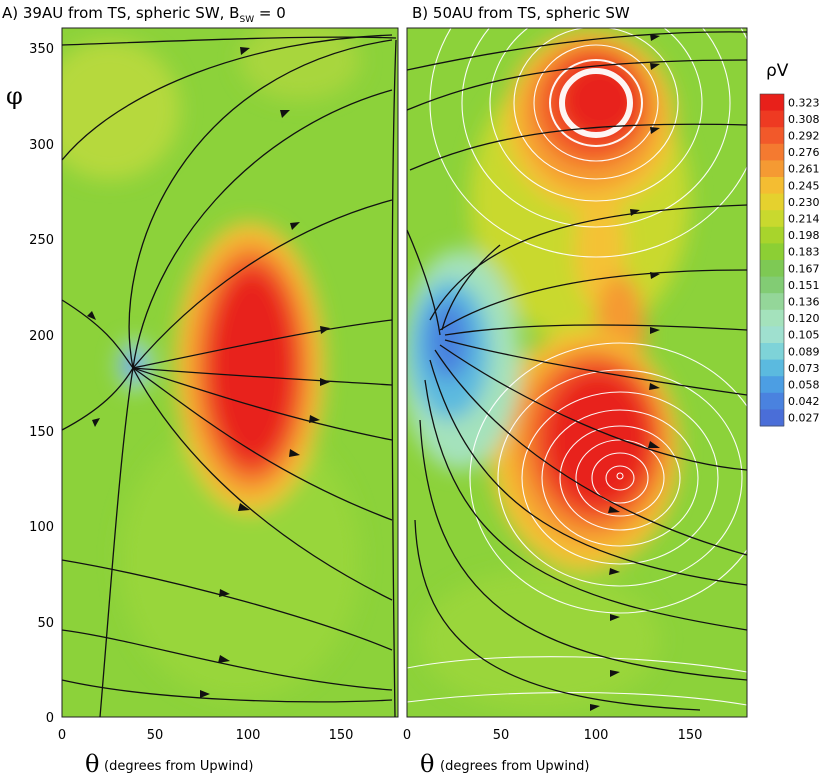 This screenshot has width=830, height=776. I want to click on colorbar-level-label: 0.105, so click(804, 335).